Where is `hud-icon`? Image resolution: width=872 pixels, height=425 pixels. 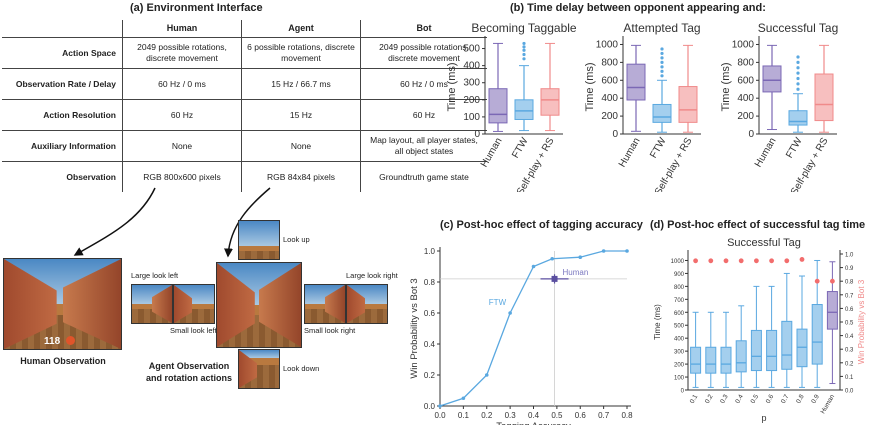 hud-icon is located at coordinates (70, 340).